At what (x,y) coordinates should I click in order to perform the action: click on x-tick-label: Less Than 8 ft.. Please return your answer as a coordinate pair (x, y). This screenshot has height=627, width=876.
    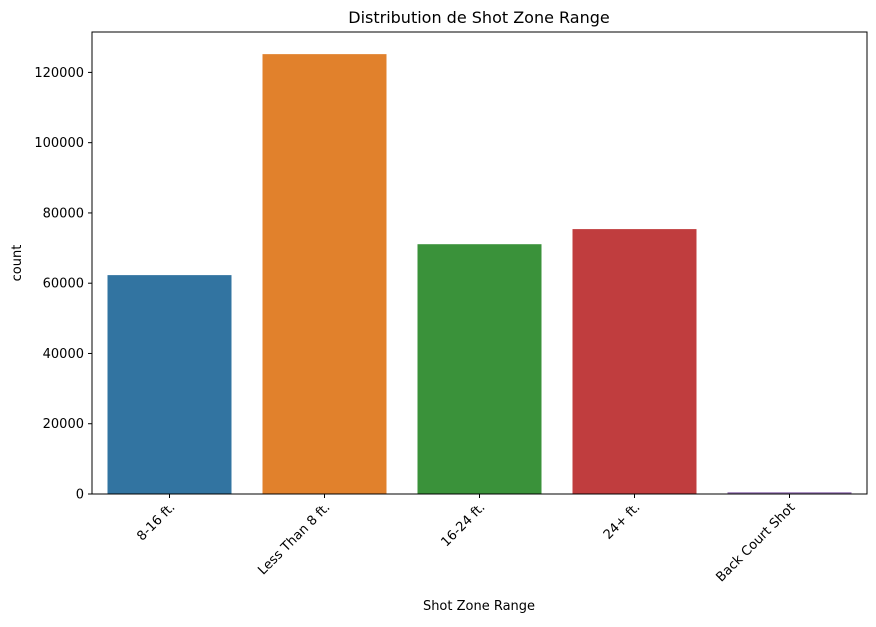
    Looking at the image, I should click on (294, 539).